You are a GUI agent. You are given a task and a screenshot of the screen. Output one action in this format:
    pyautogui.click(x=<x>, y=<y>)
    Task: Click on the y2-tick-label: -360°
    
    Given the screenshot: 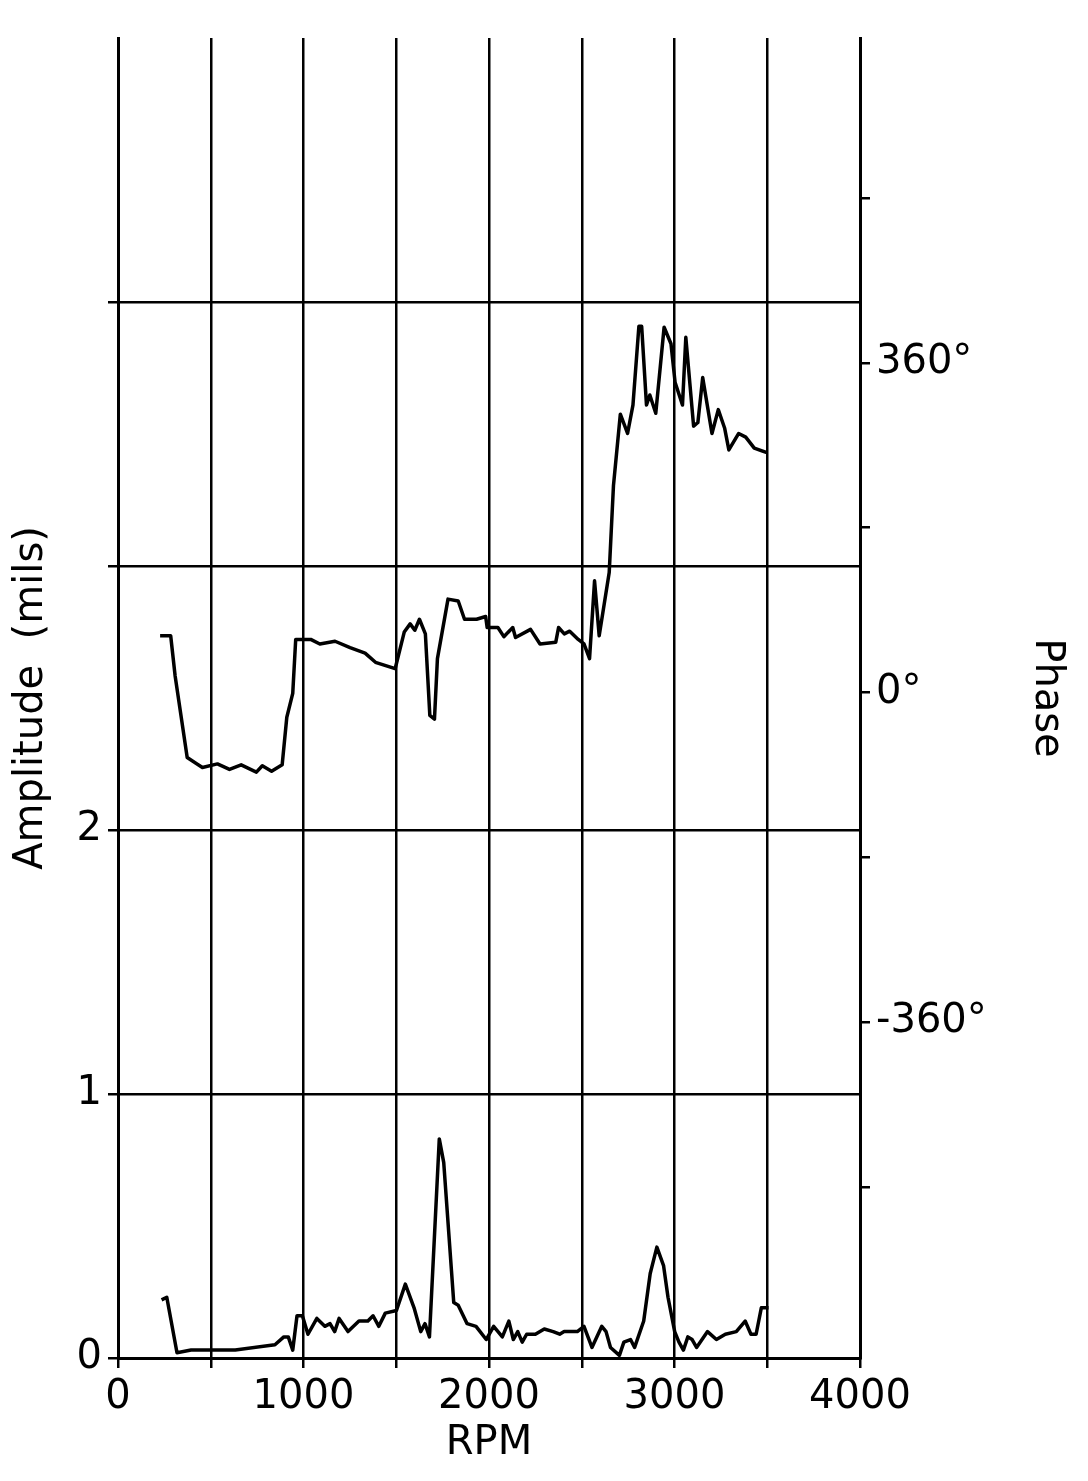 What is the action you would take?
    pyautogui.click(x=931, y=1018)
    